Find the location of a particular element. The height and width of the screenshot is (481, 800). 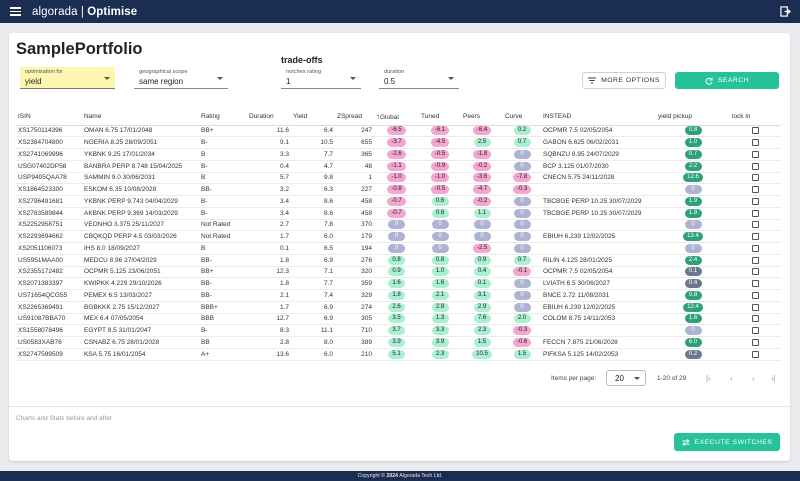

cell-global: 0.8 is located at coordinates (396, 260).